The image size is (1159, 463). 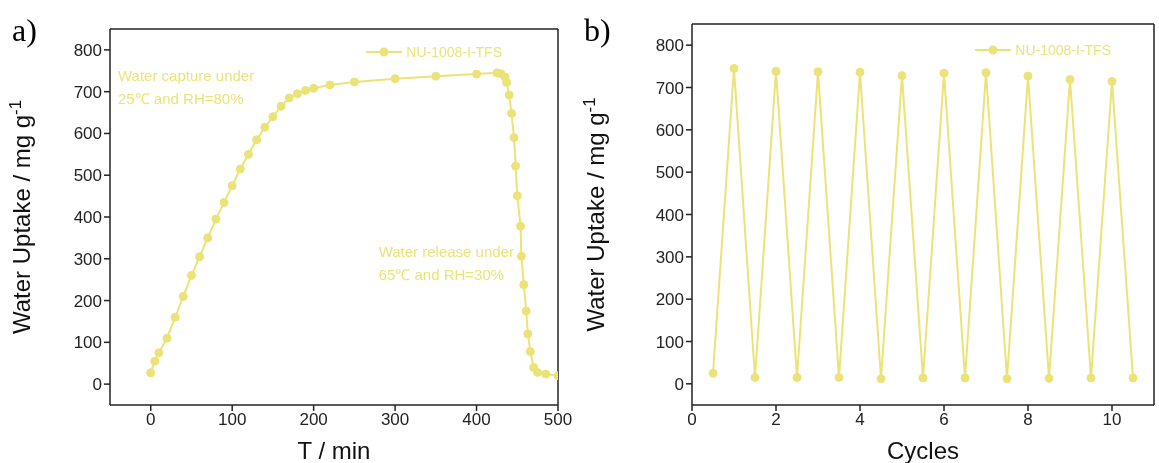 I want to click on chart-title: b), so click(x=597, y=30).